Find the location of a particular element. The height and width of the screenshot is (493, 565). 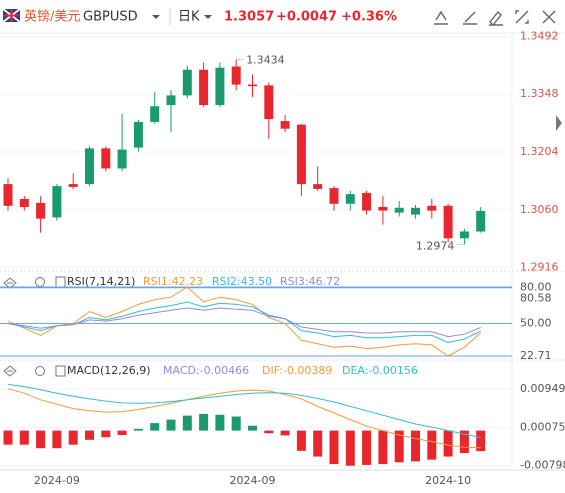

y-tick-label: -0.00798 is located at coordinates (542, 465).